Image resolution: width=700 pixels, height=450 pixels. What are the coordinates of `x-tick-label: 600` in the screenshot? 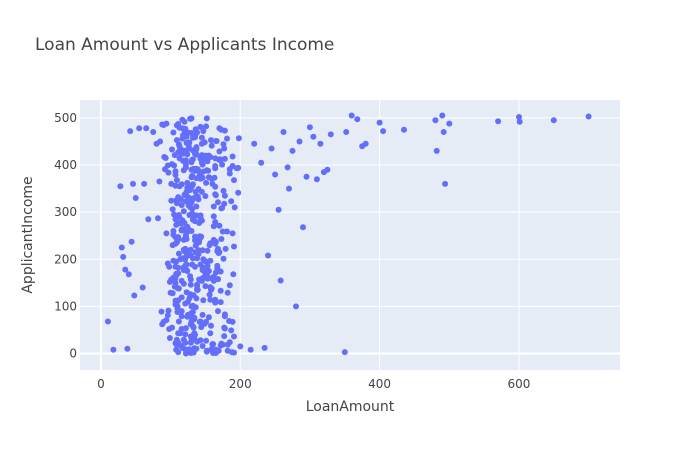 It's located at (519, 384).